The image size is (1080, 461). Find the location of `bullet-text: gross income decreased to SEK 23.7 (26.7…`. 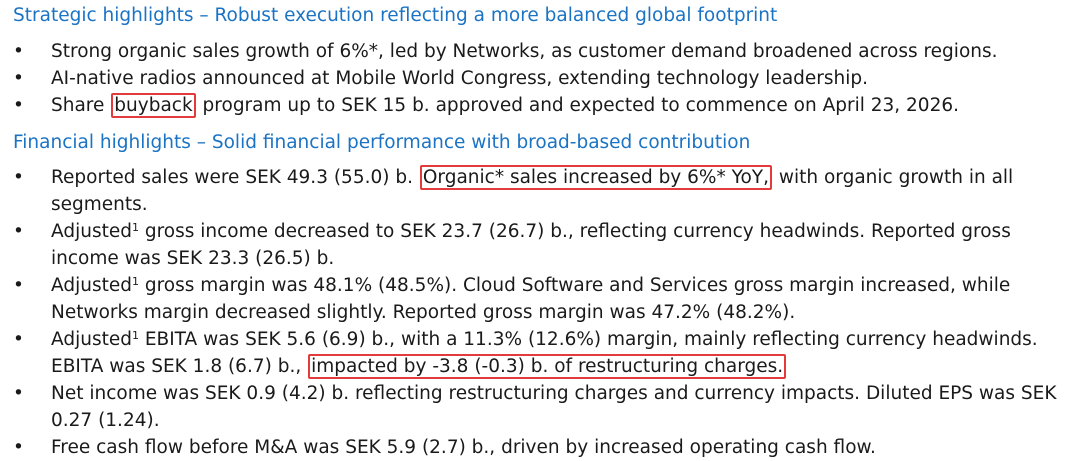

bullet-text: gross income decreased to SEK 23.7 (26.7… is located at coordinates (531, 245).